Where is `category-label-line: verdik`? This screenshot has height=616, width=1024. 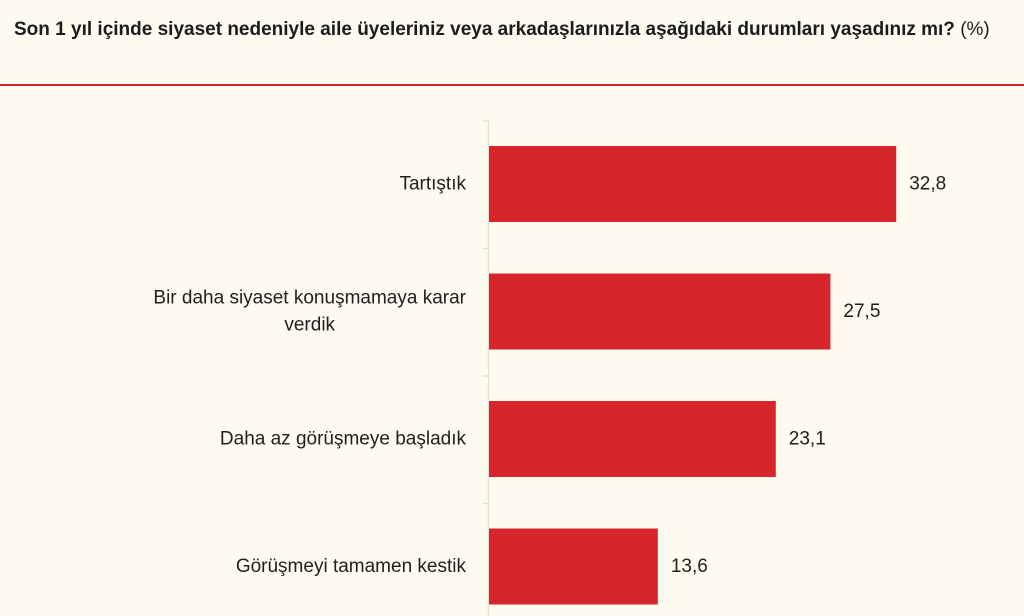 category-label-line: verdik is located at coordinates (309, 325).